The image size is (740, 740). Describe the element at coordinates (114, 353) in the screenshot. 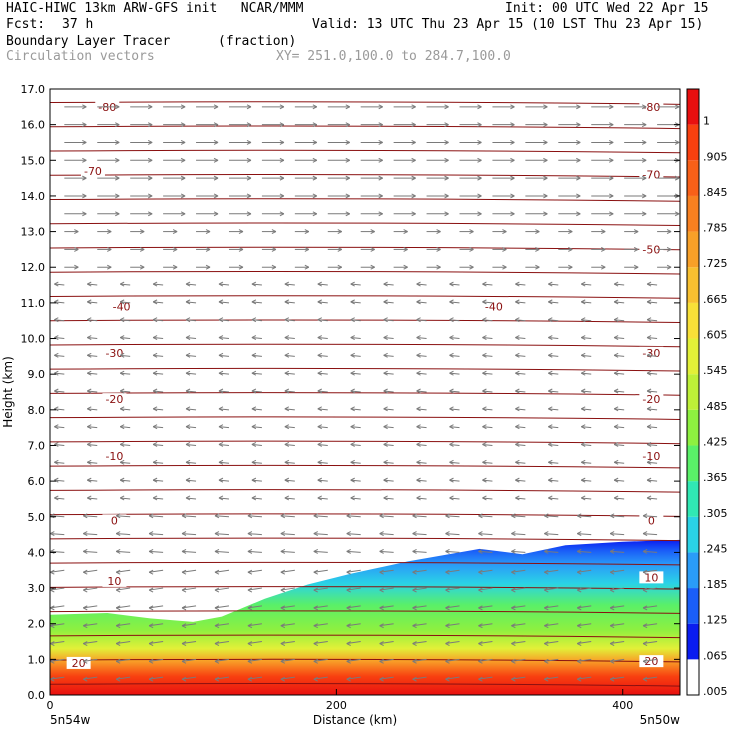

I see `contour-label: -30` at that location.